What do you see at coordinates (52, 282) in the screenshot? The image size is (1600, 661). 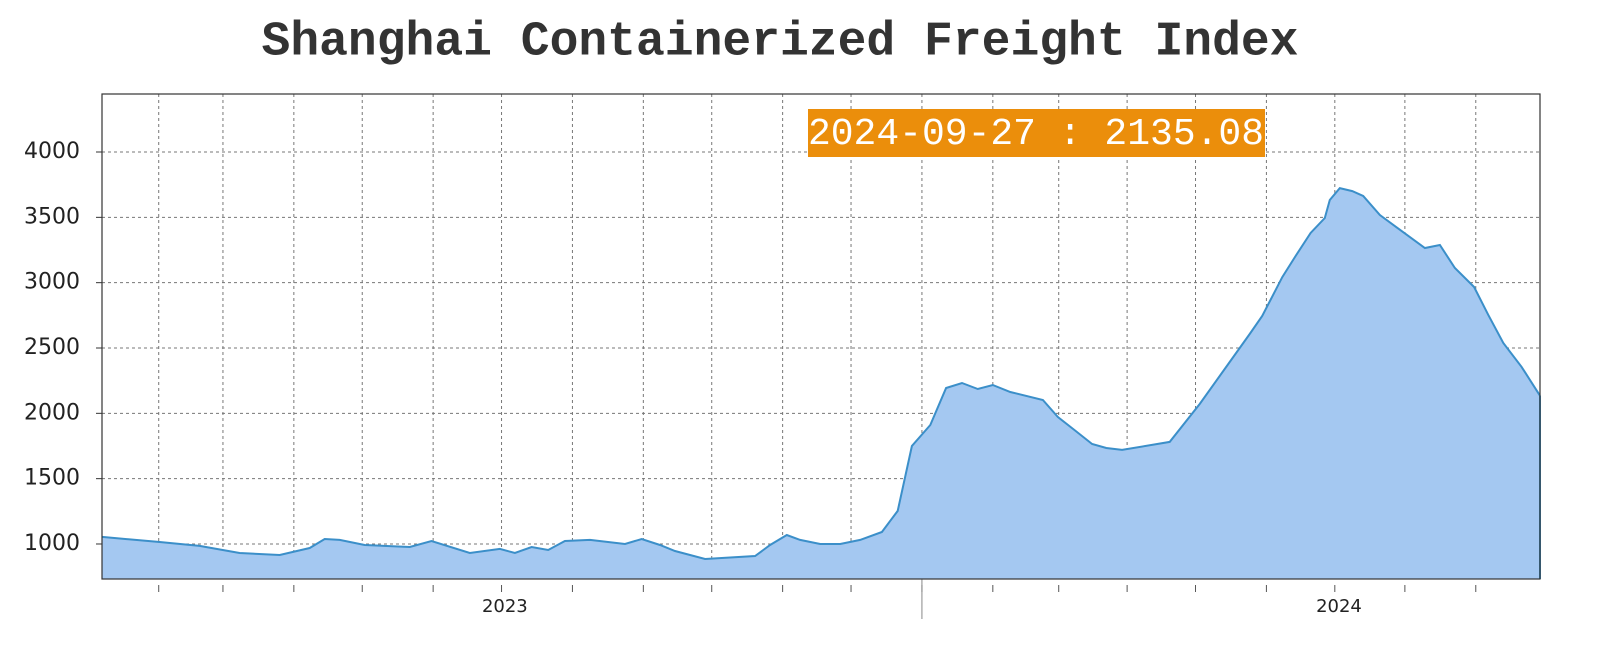 I see `y-tick-label: 3000` at bounding box center [52, 282].